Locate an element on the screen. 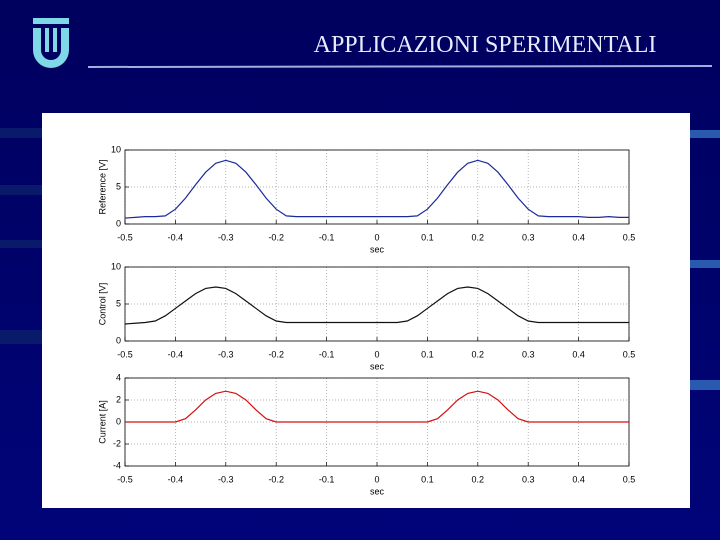 The height and width of the screenshot is (540, 720). y-tick-label: 2 is located at coordinates (118, 399).